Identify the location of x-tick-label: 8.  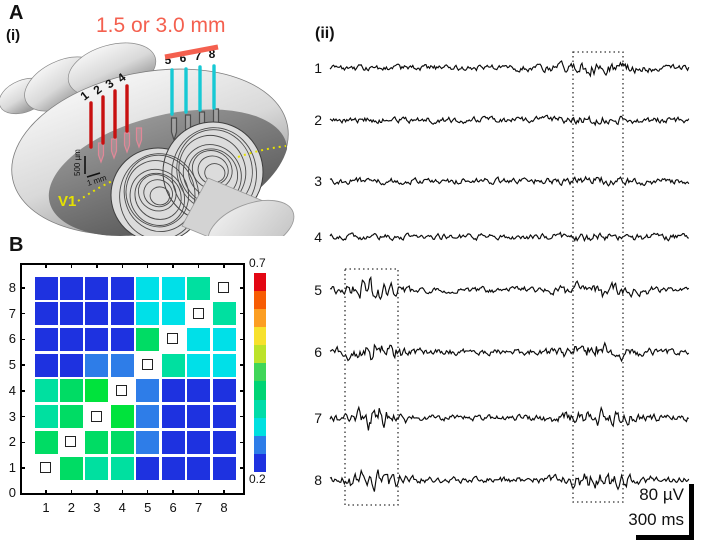
(224, 507).